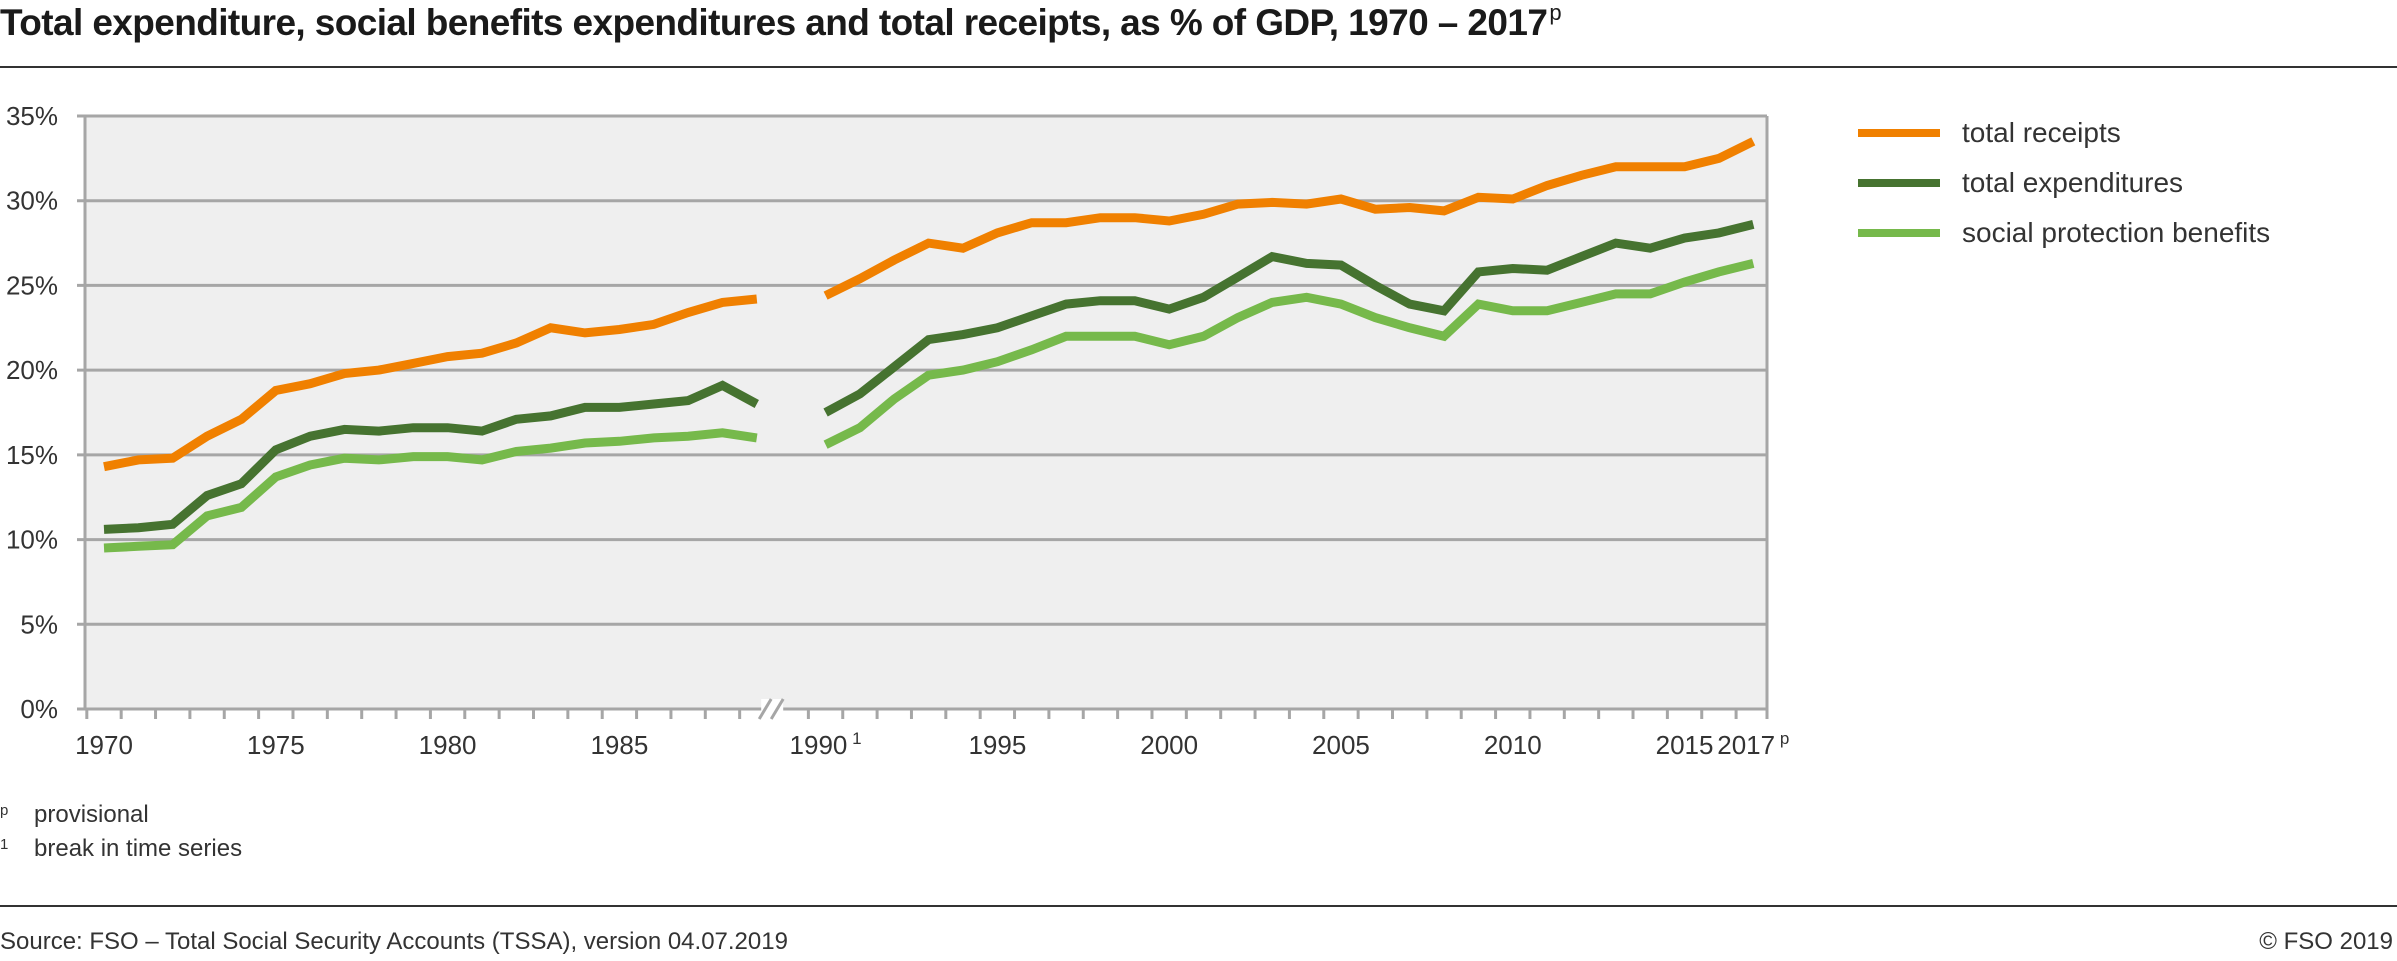  What do you see at coordinates (32, 201) in the screenshot?
I see `y-tick-label: 30%` at bounding box center [32, 201].